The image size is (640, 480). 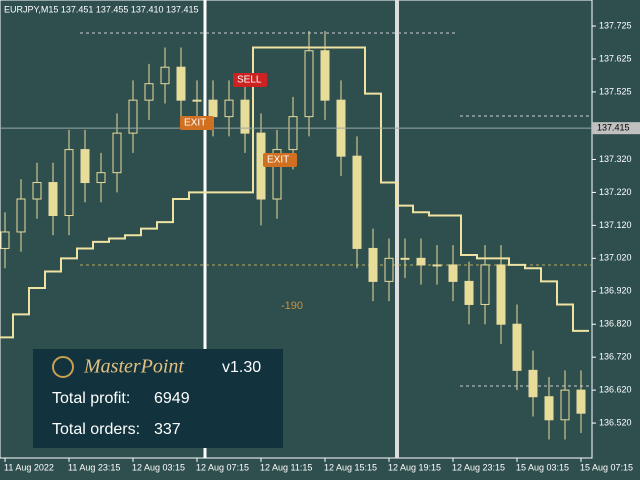 What do you see at coordinates (615, 422) in the screenshot?
I see `y-tick-label: 136.520` at bounding box center [615, 422].